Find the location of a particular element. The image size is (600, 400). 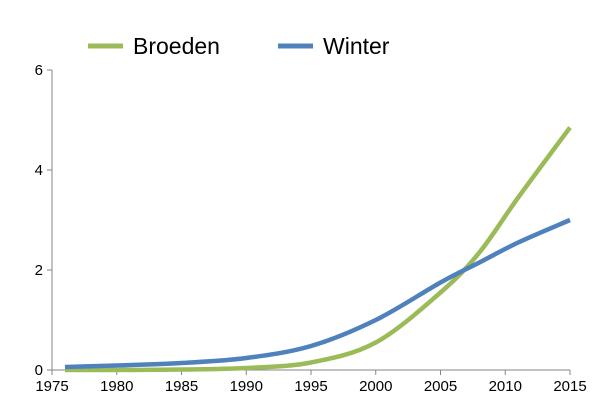

x-tick-label: 2000 is located at coordinates (375, 386).